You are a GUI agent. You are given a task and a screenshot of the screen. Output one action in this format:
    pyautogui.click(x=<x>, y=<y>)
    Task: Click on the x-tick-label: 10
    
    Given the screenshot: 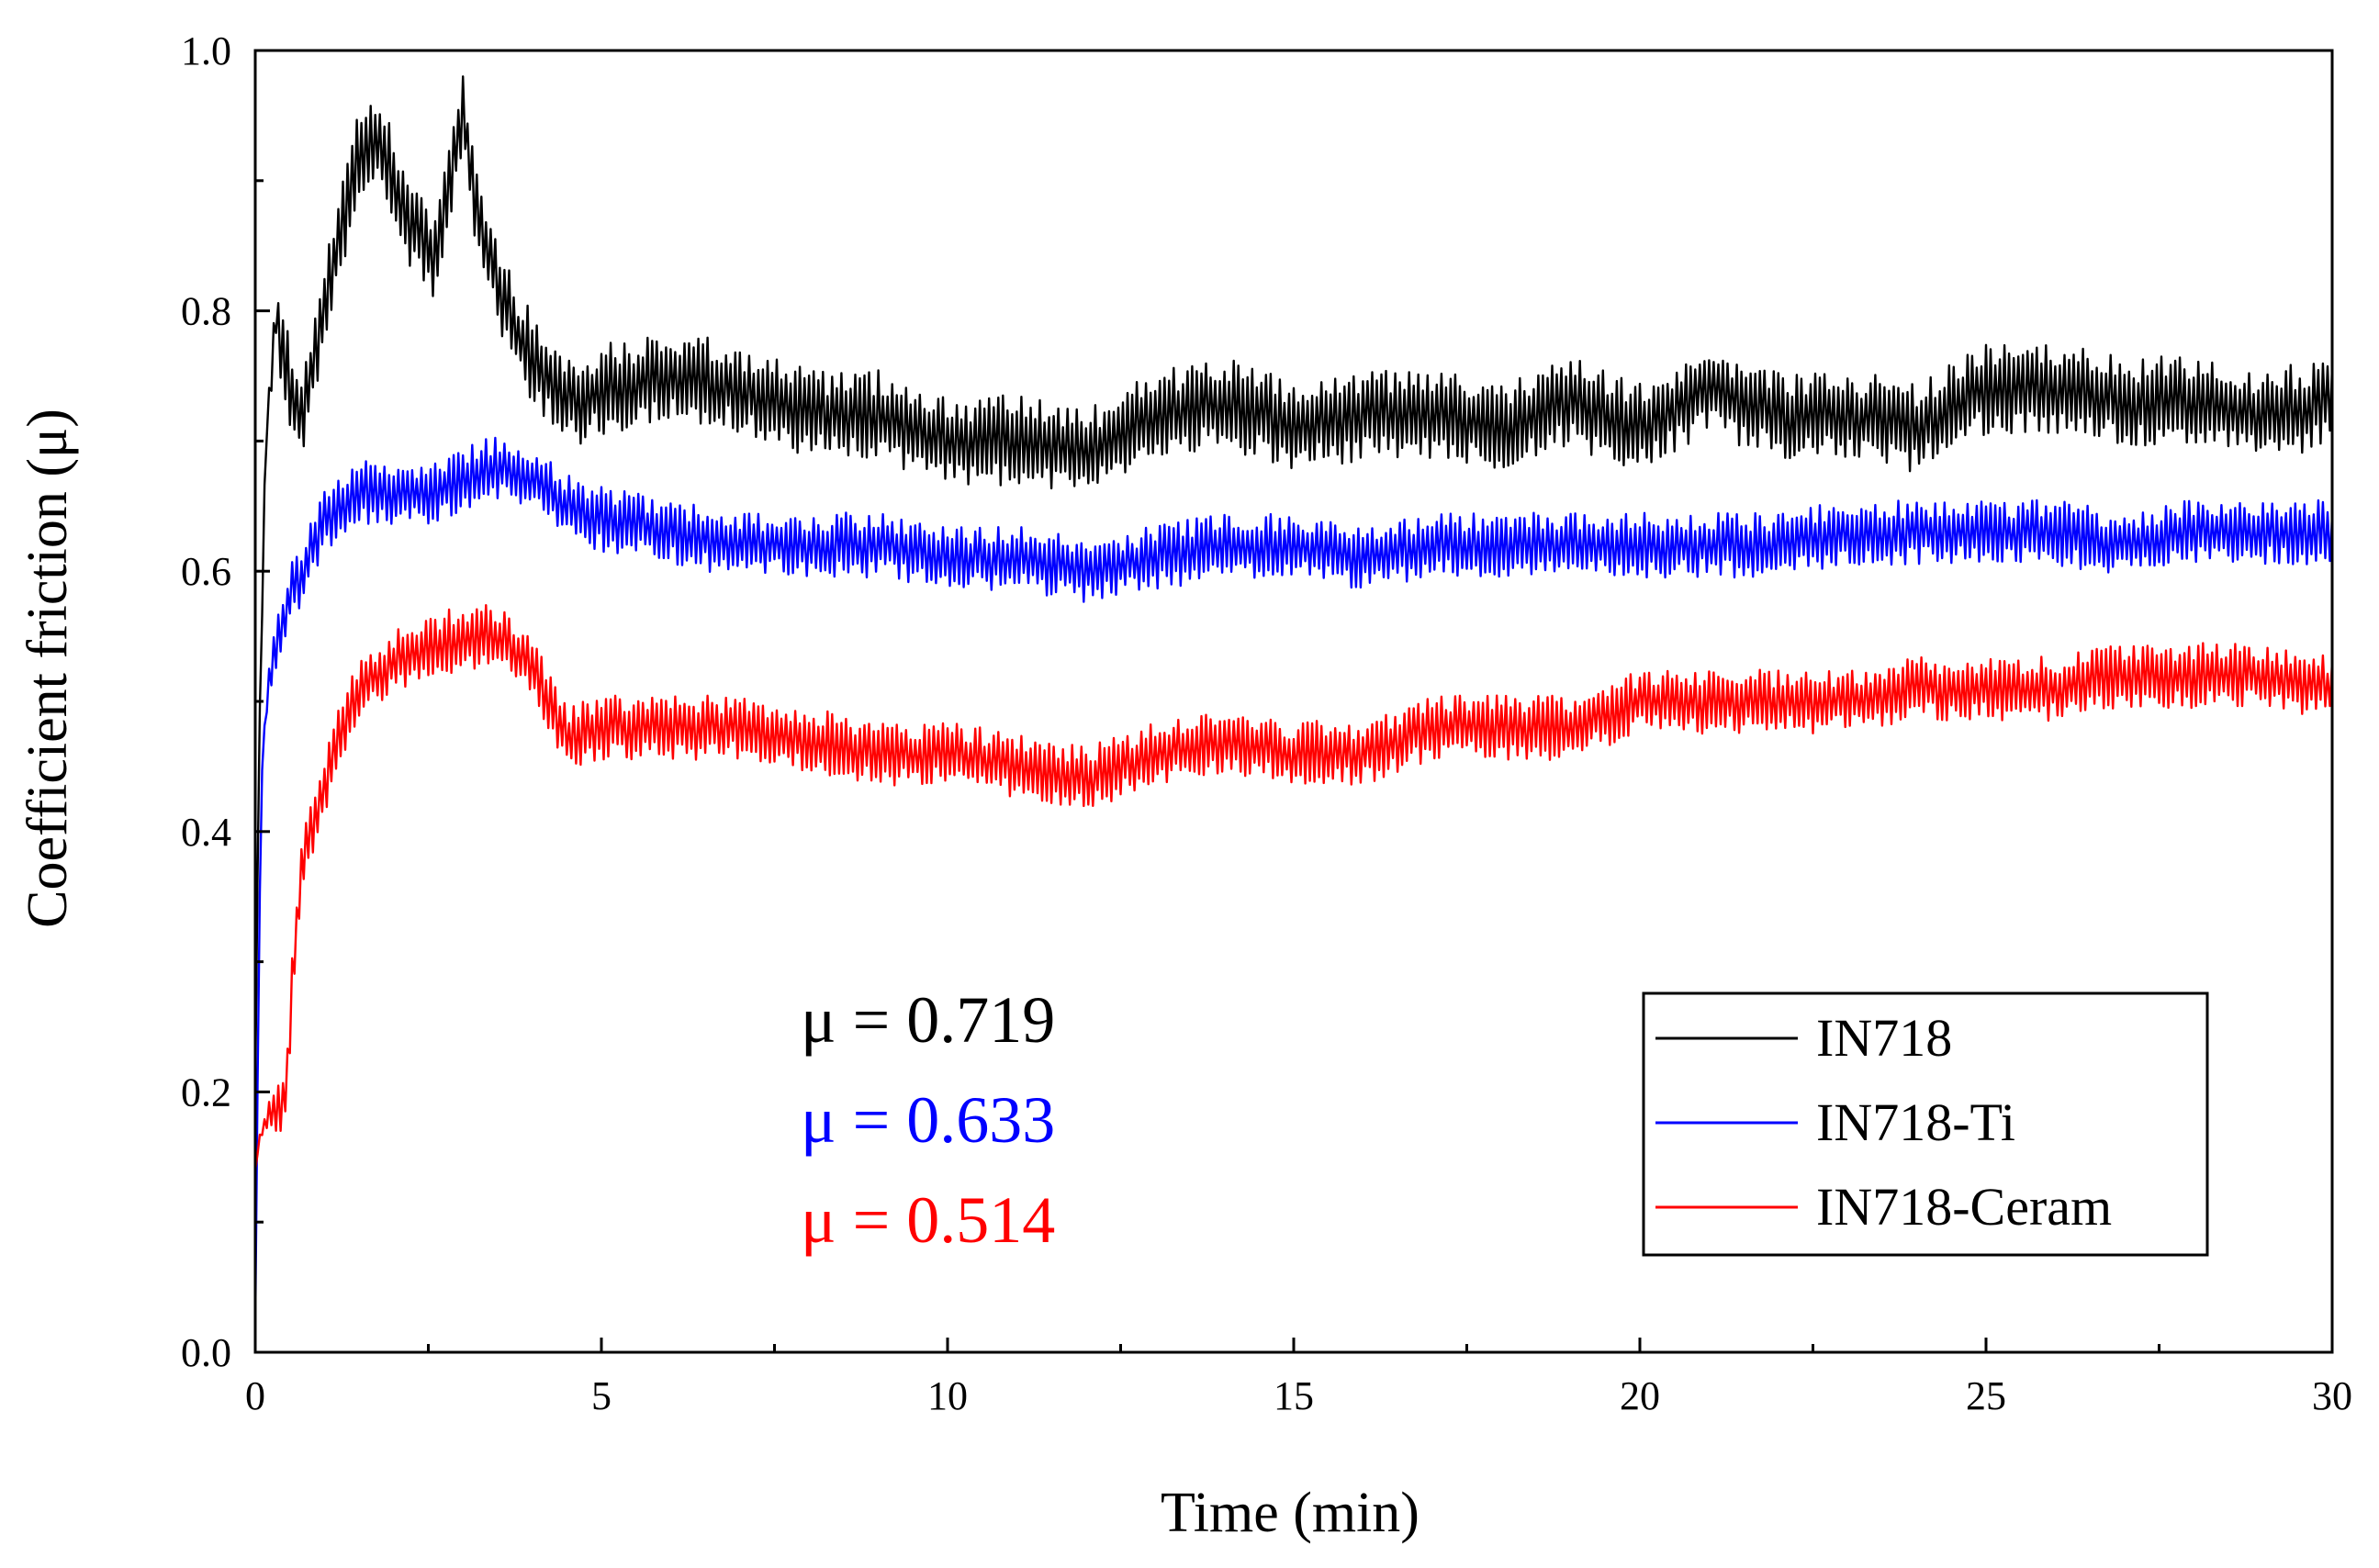 What is the action you would take?
    pyautogui.click(x=947, y=1395)
    